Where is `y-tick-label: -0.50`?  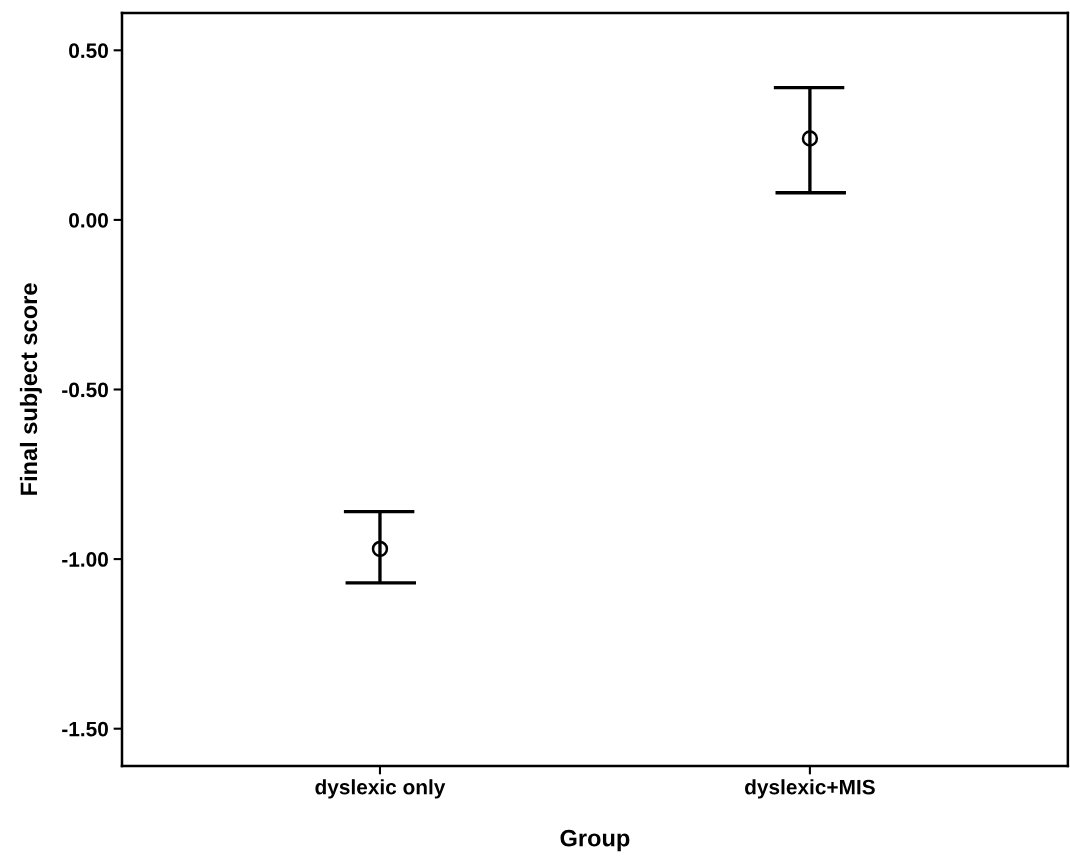 y-tick-label: -0.50 is located at coordinates (85, 390).